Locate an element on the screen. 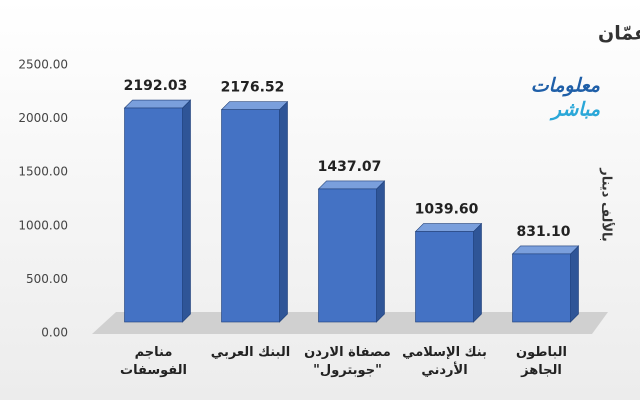  x-tick-label: الباطون الجاهز is located at coordinates (541, 361).